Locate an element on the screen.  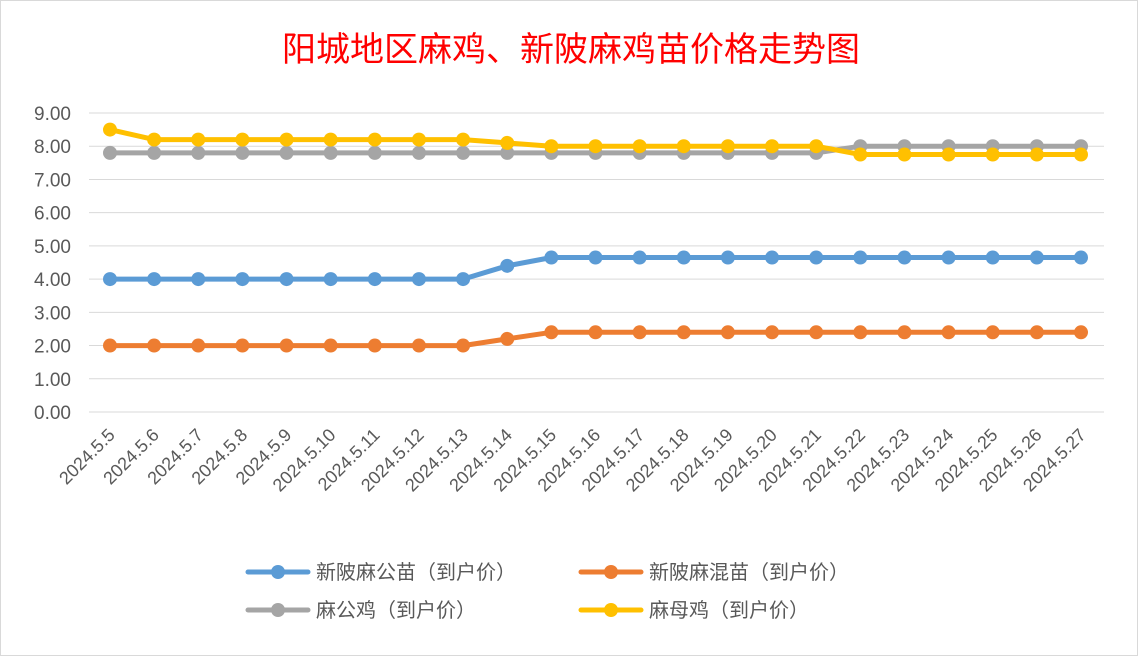
y-tick-label: 4.00 is located at coordinates (52, 280).